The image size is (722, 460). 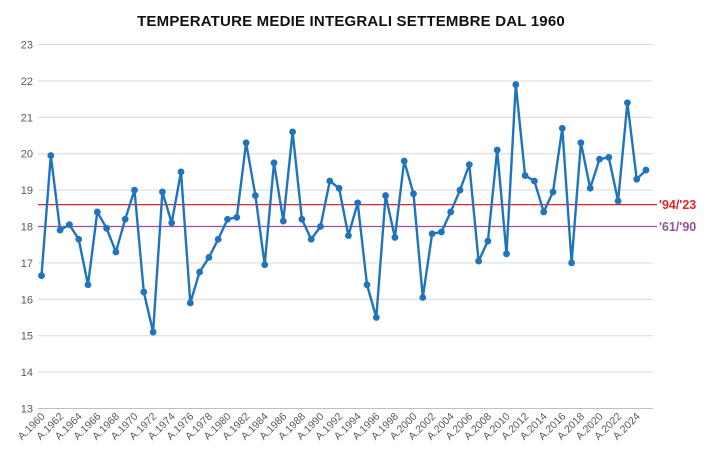 What do you see at coordinates (27, 118) in the screenshot?
I see `y-axis-tick-label: 21` at bounding box center [27, 118].